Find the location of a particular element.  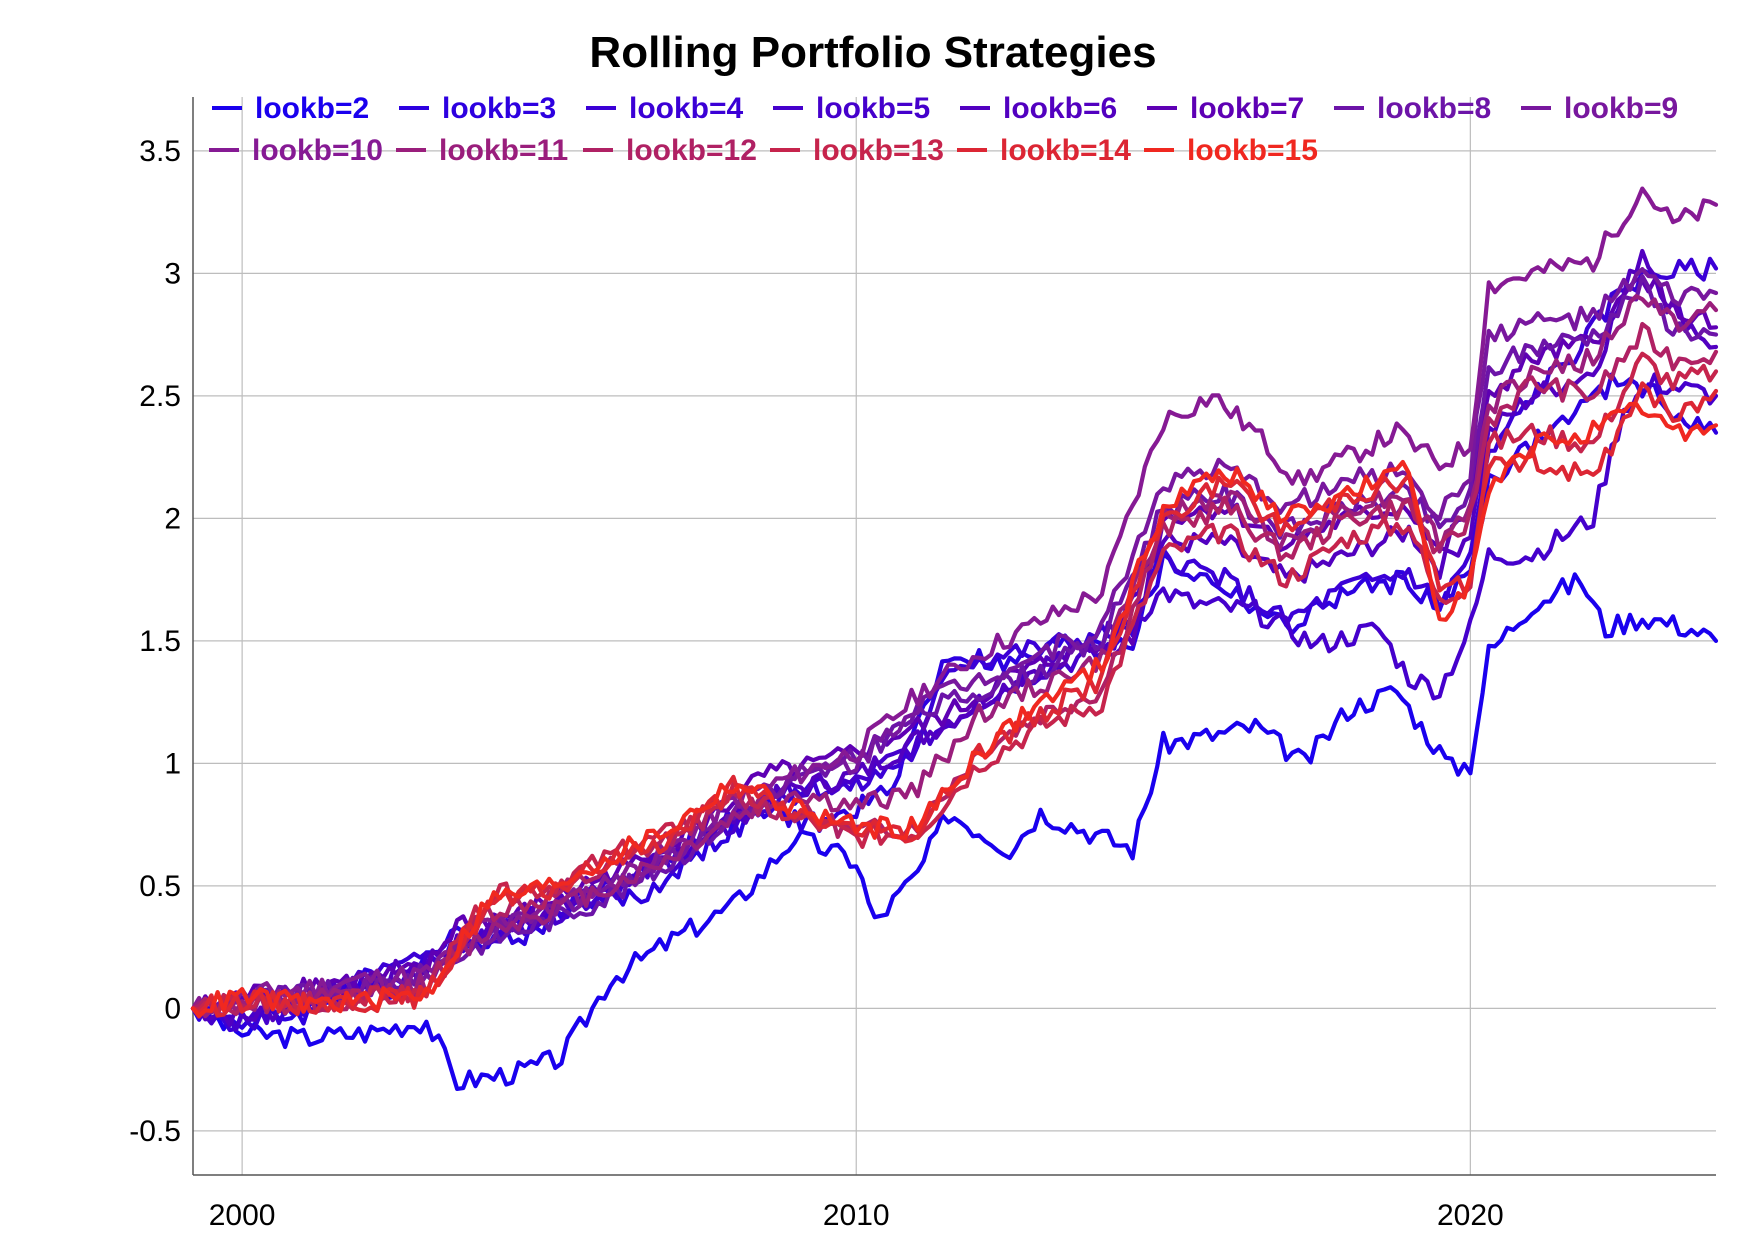

legend-label: lookb=5 is located at coordinates (873, 108).